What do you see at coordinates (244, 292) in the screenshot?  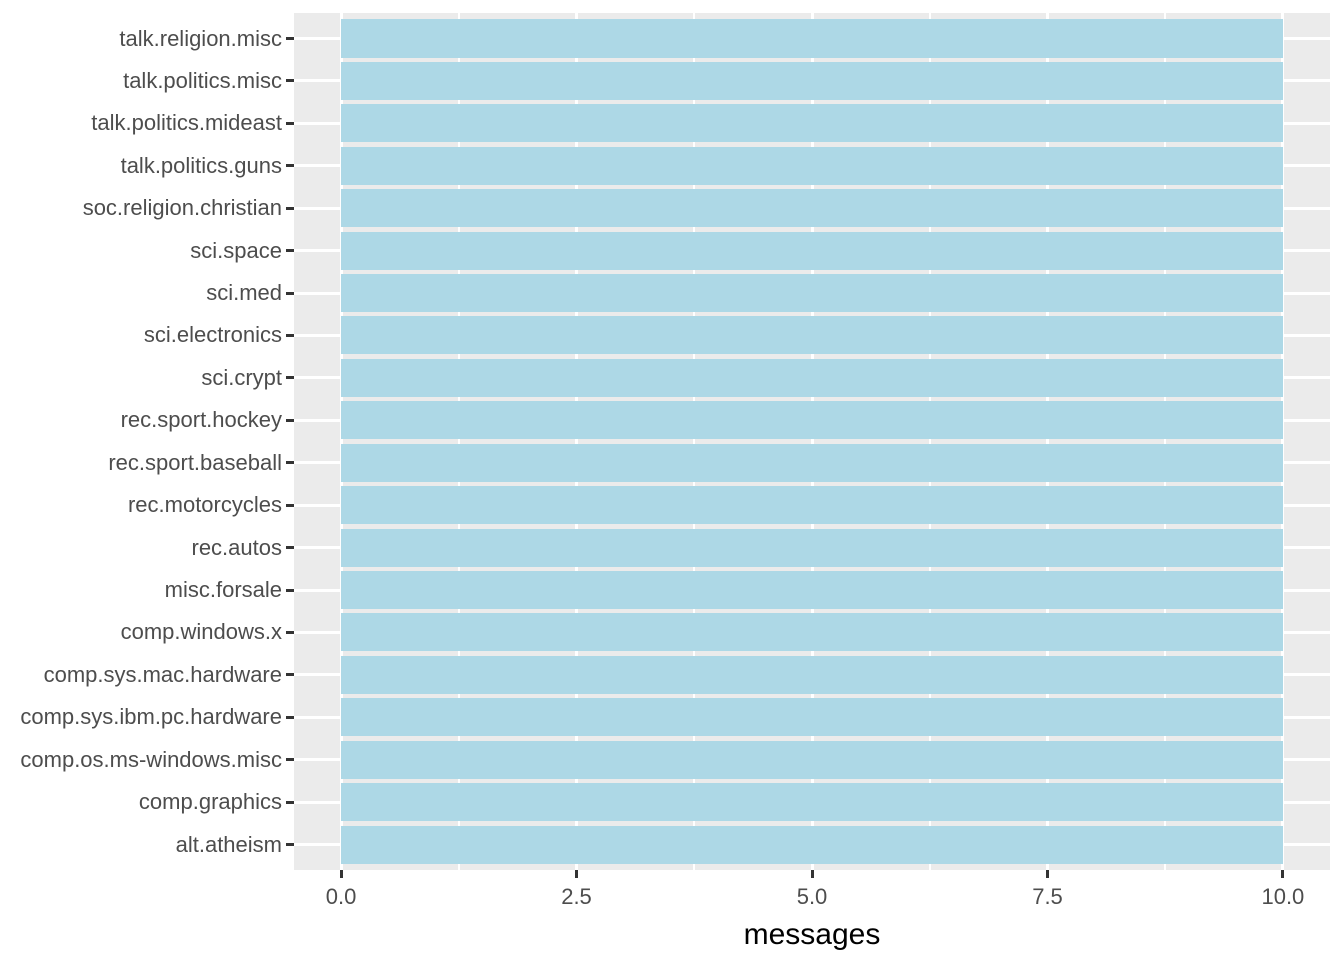 I see `y-tick-label: sci.med` at bounding box center [244, 292].